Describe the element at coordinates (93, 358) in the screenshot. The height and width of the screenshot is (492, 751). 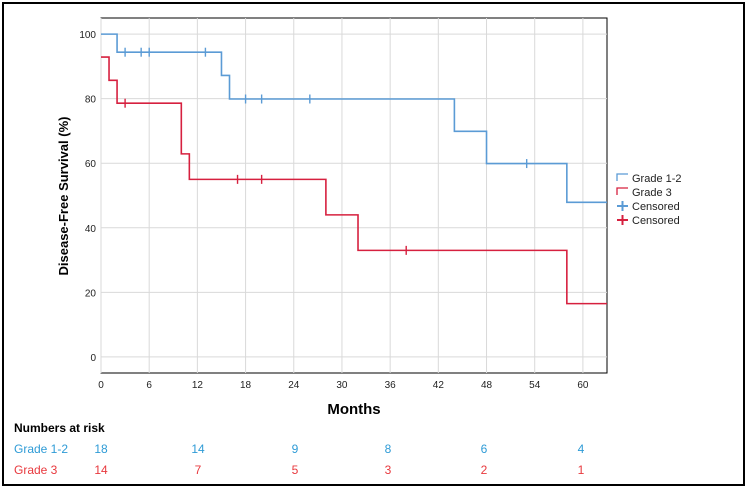
I see `y-tick-label: 0` at that location.